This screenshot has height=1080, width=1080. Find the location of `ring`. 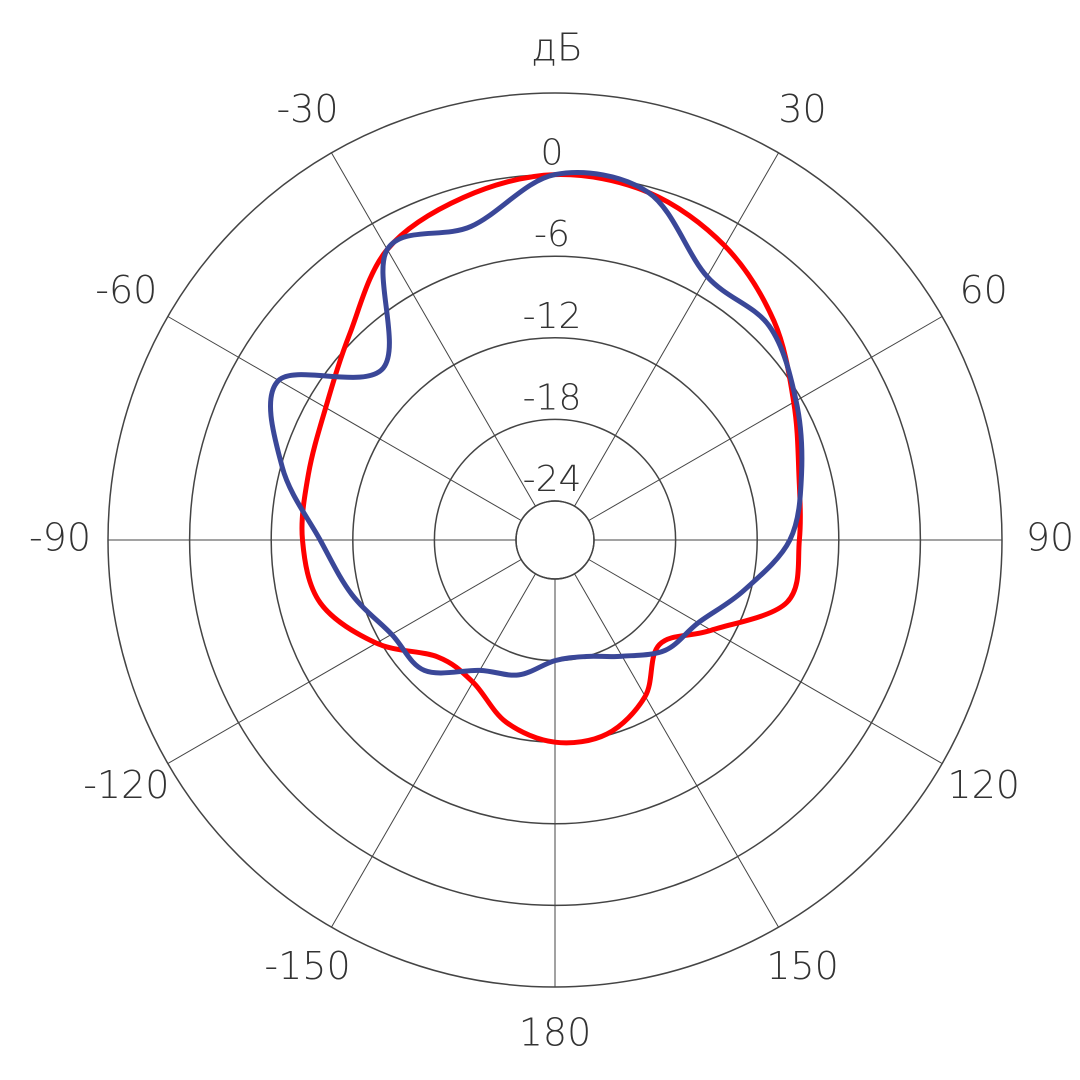

ring is located at coordinates (555, 540).